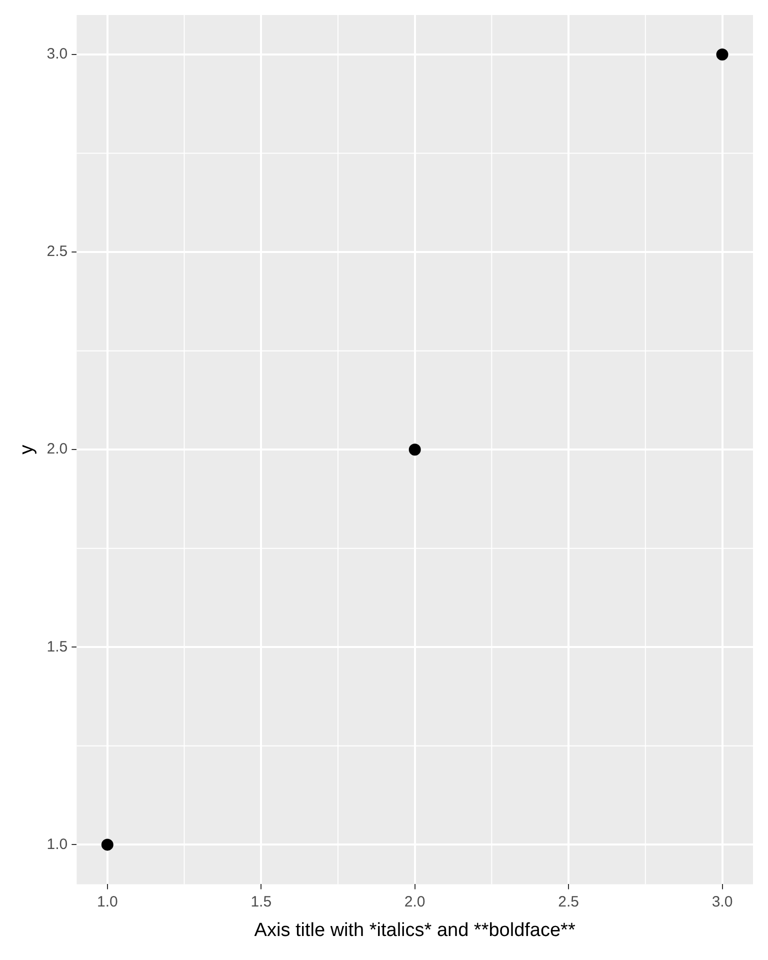  I want to click on y-tick-label: 2.0, so click(57, 449).